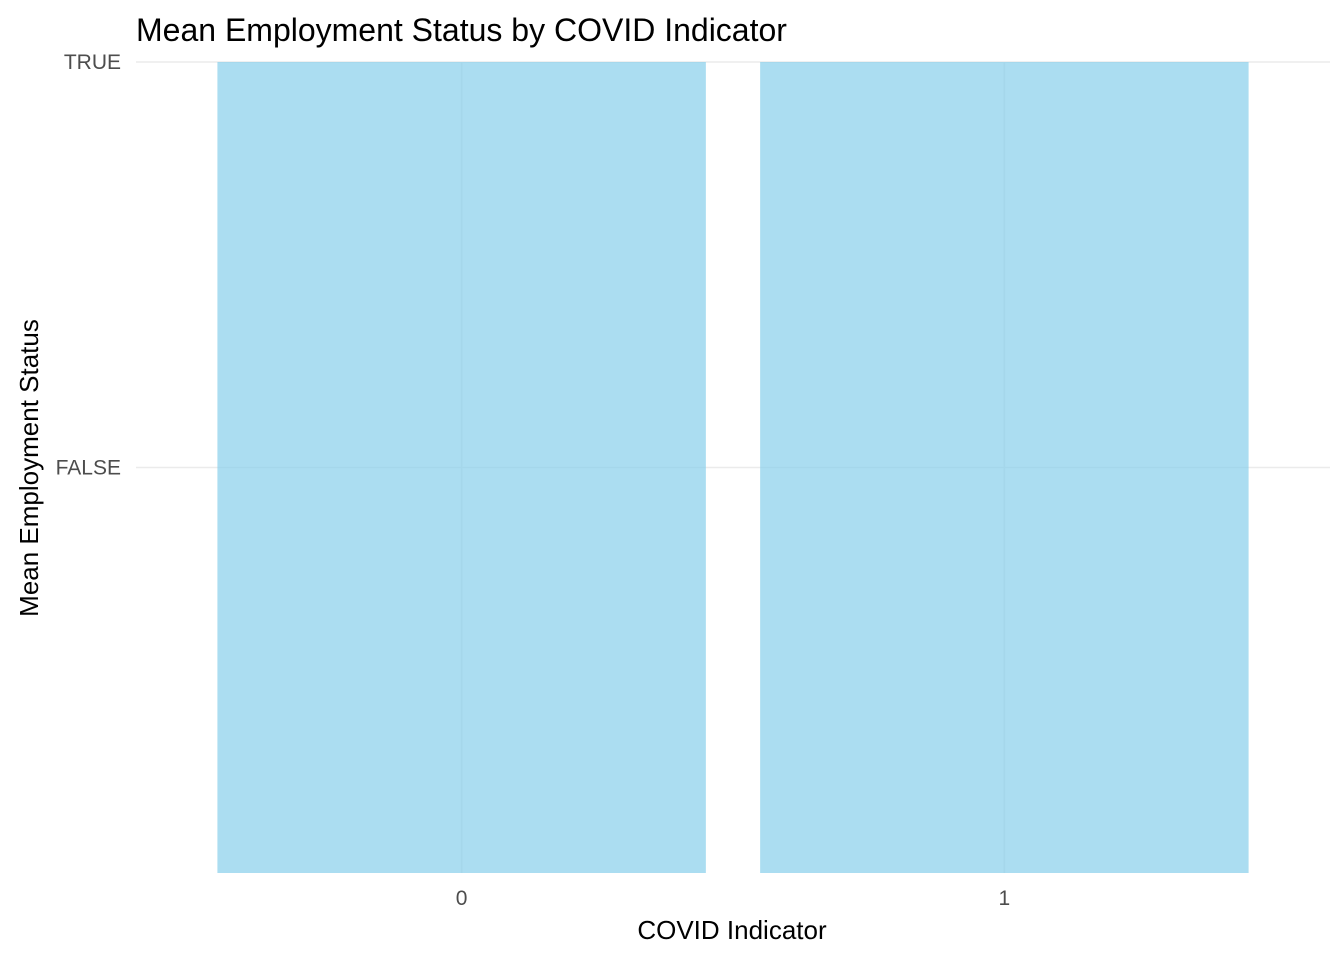  Describe the element at coordinates (29, 468) in the screenshot. I see `y-axis-title: Mean Employment Status` at that location.